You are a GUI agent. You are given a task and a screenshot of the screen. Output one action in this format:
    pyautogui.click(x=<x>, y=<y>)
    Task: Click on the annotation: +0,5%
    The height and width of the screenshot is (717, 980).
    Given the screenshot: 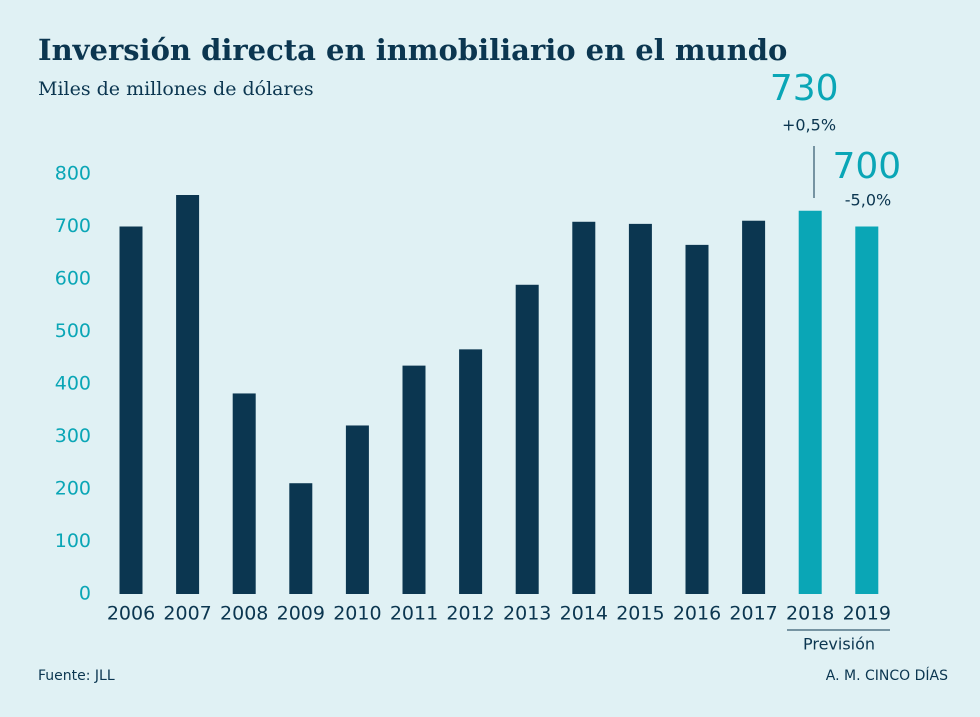 What is the action you would take?
    pyautogui.click(x=809, y=125)
    